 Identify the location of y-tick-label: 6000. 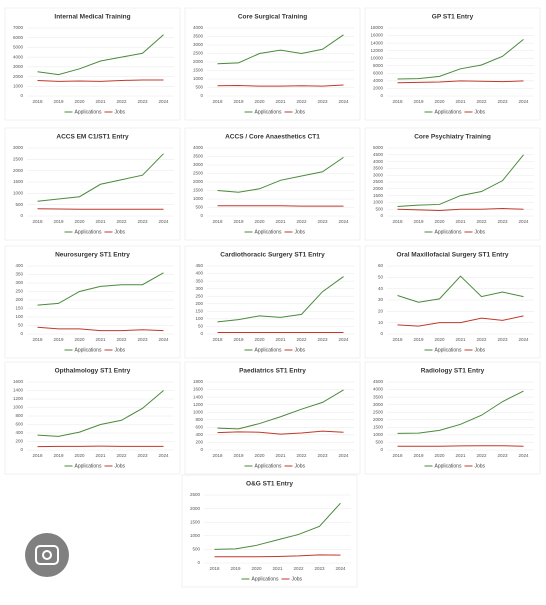
(18, 37).